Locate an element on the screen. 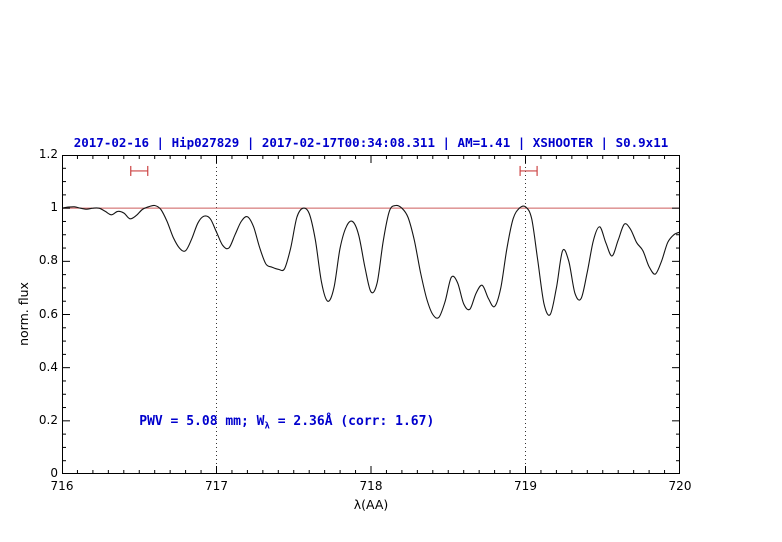  y-tick-label: 0.4 is located at coordinates (48, 366).